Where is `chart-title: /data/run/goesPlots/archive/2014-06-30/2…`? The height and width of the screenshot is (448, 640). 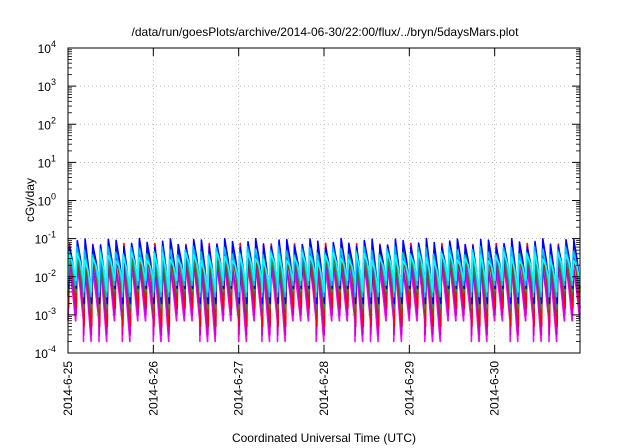 chart-title: /data/run/goesPlots/archive/2014-06-30/2… is located at coordinates (326, 32).